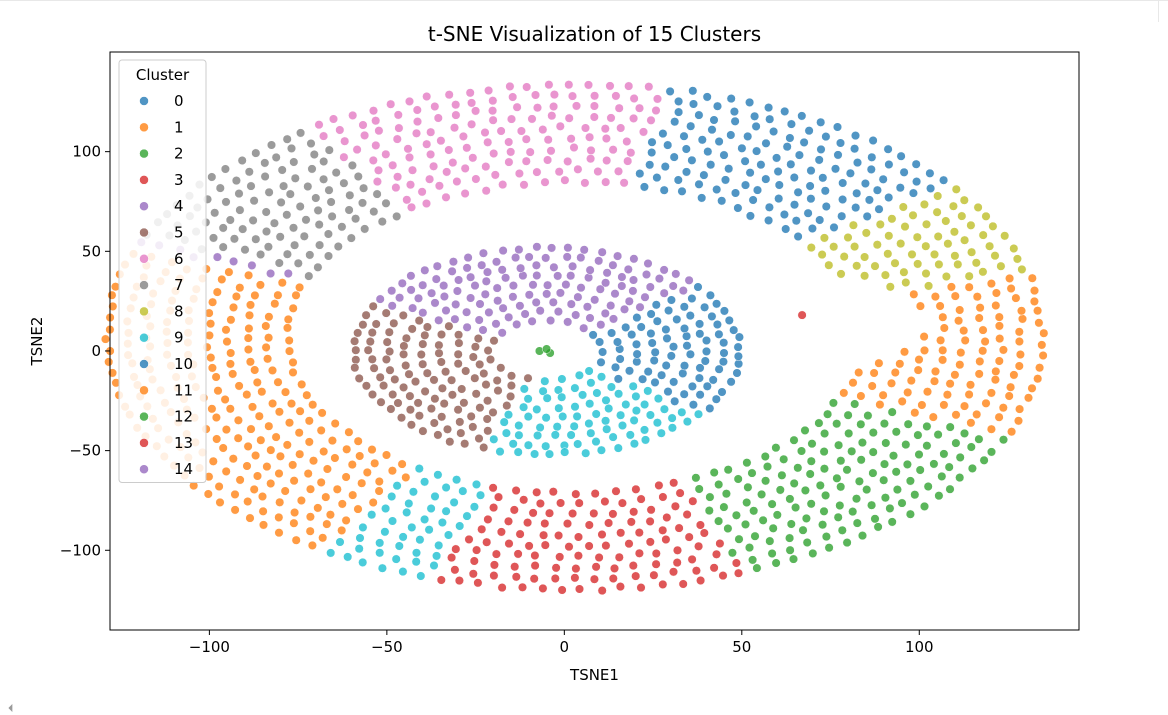  Describe the element at coordinates (183, 390) in the screenshot. I see `legend-label: 11` at that location.